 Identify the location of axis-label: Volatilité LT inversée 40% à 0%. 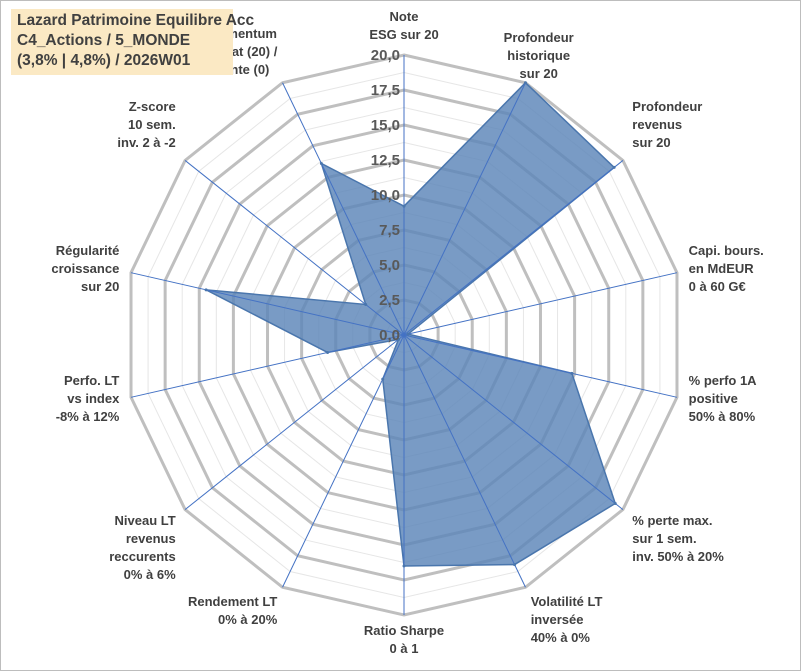
(567, 619).